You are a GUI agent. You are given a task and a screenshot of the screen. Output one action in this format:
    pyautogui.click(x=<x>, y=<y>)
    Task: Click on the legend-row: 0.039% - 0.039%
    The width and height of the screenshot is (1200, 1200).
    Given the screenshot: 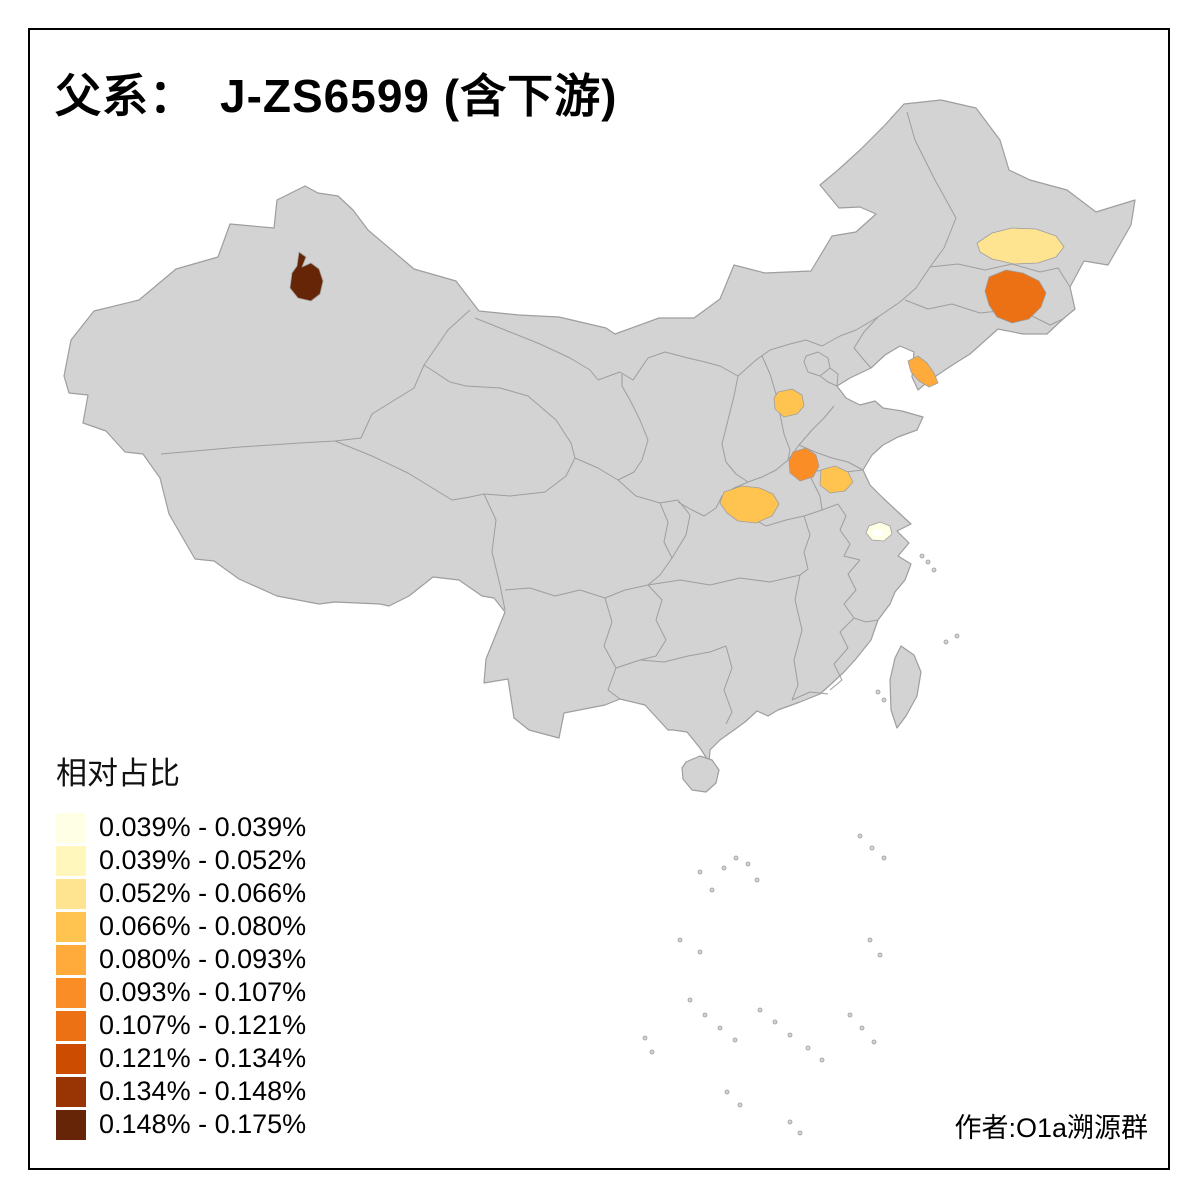 What is the action you would take?
    pyautogui.click(x=181, y=827)
    